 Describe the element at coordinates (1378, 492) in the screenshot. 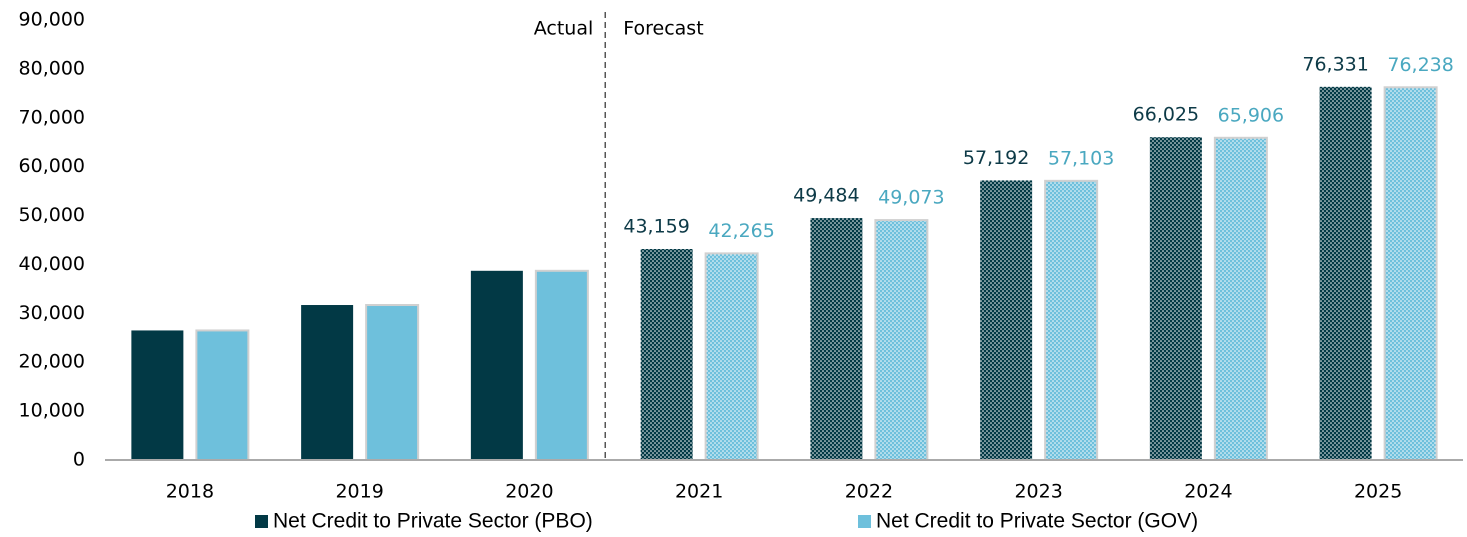

I see `x-tick-label: 2025` at that location.